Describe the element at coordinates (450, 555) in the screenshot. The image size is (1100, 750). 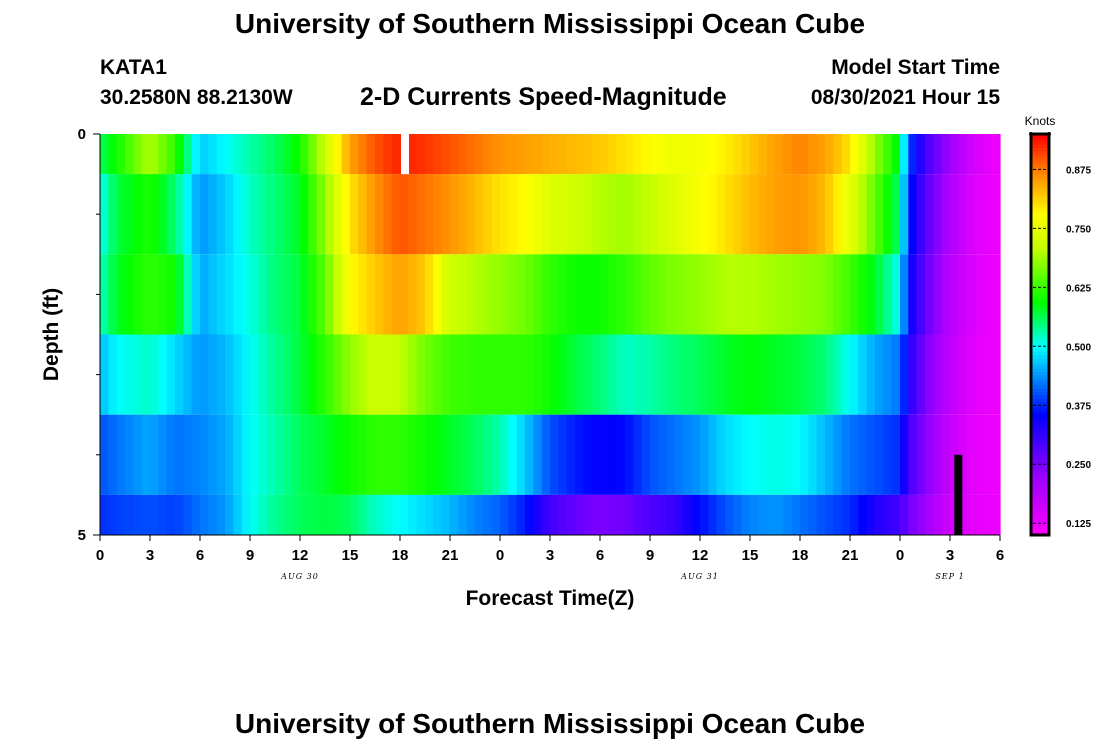
I see `x-tick-label: 21` at that location.